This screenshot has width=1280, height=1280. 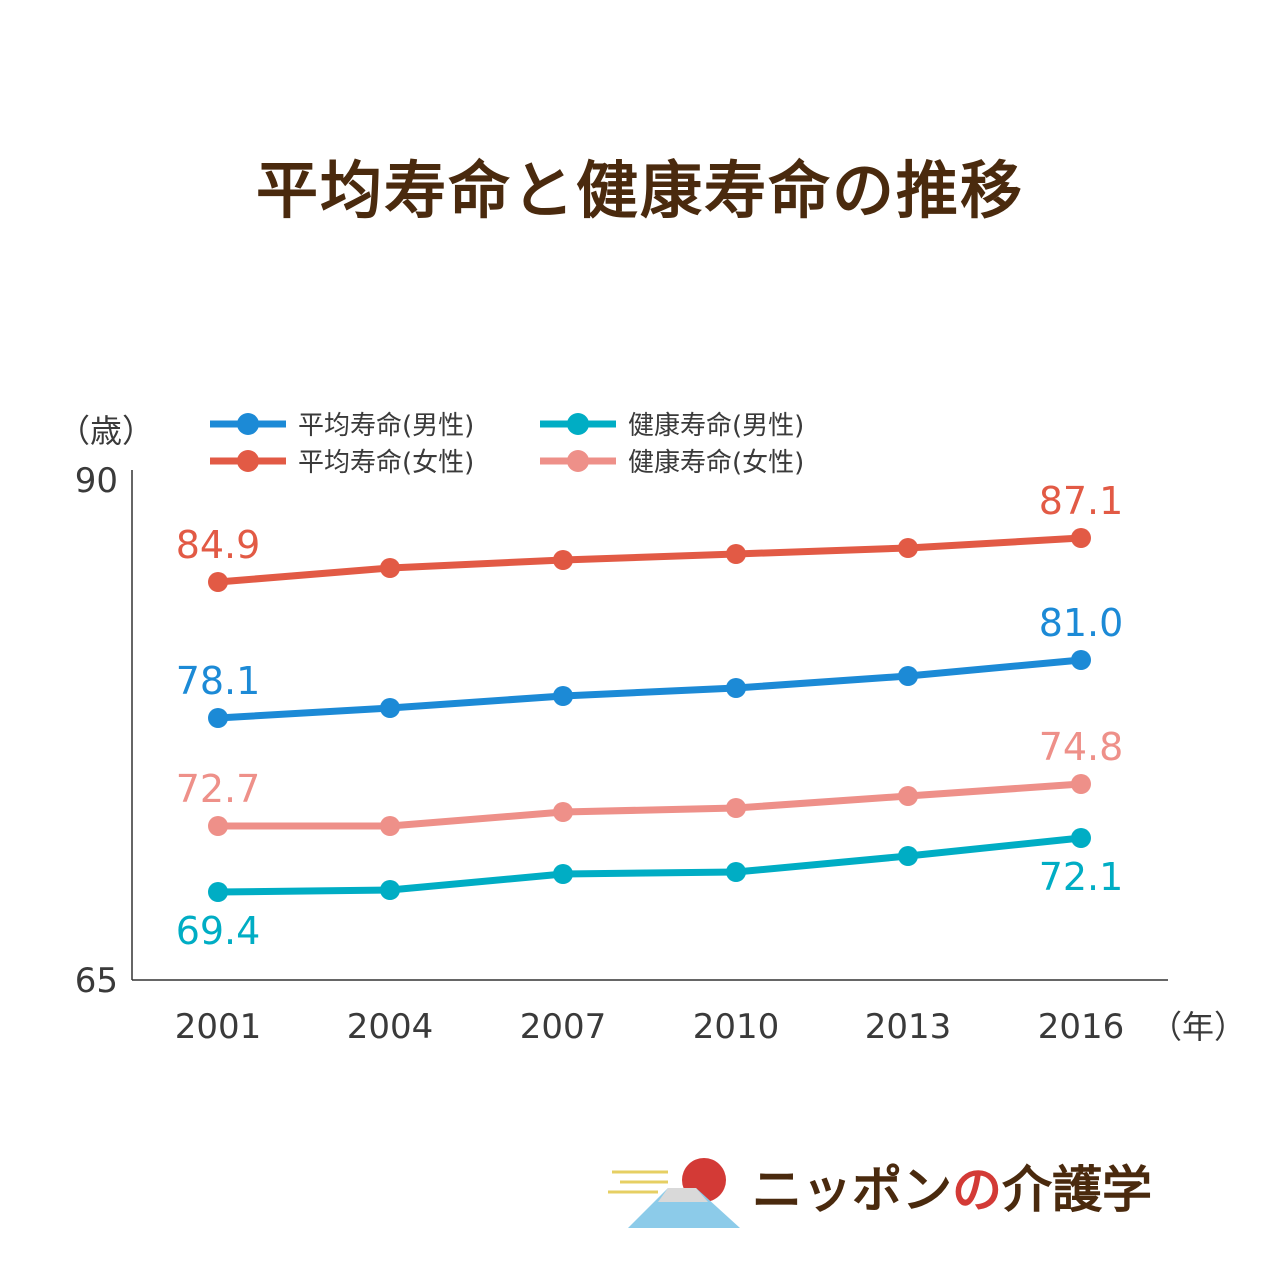 I want to click on x-tick-label: 2016, so click(x=1081, y=1027).